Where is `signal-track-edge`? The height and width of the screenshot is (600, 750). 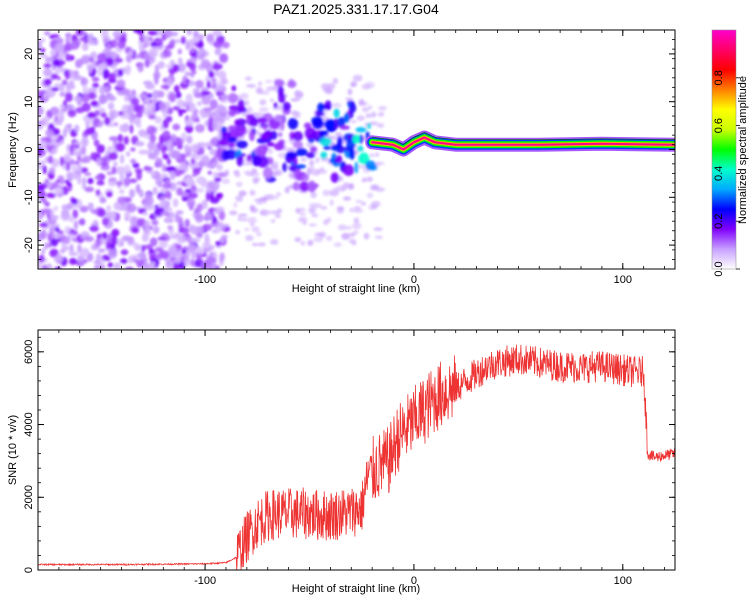
signal-track-edge is located at coordinates (523, 138).